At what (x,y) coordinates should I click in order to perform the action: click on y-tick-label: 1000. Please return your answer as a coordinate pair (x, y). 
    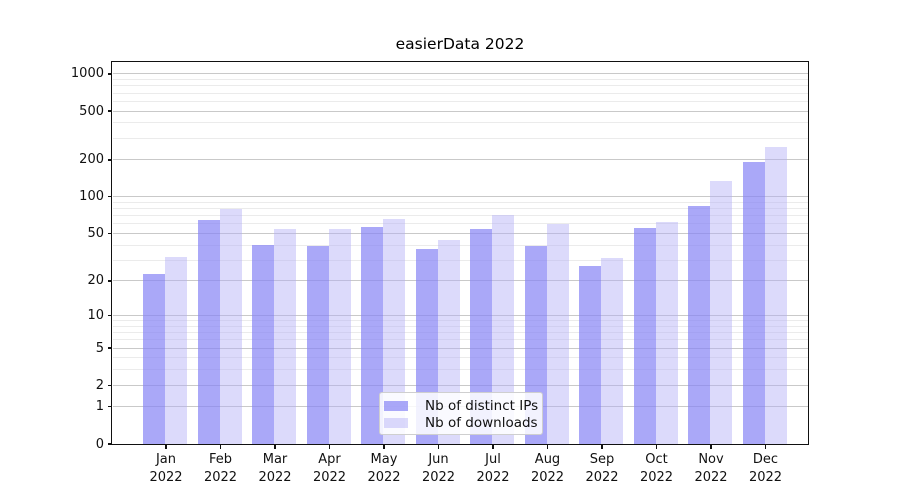
    Looking at the image, I should click on (87, 74).